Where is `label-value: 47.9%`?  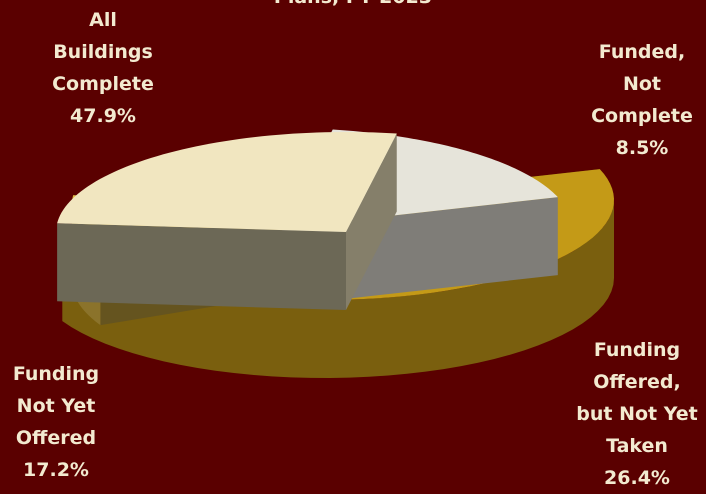 label-value: 47.9% is located at coordinates (103, 116).